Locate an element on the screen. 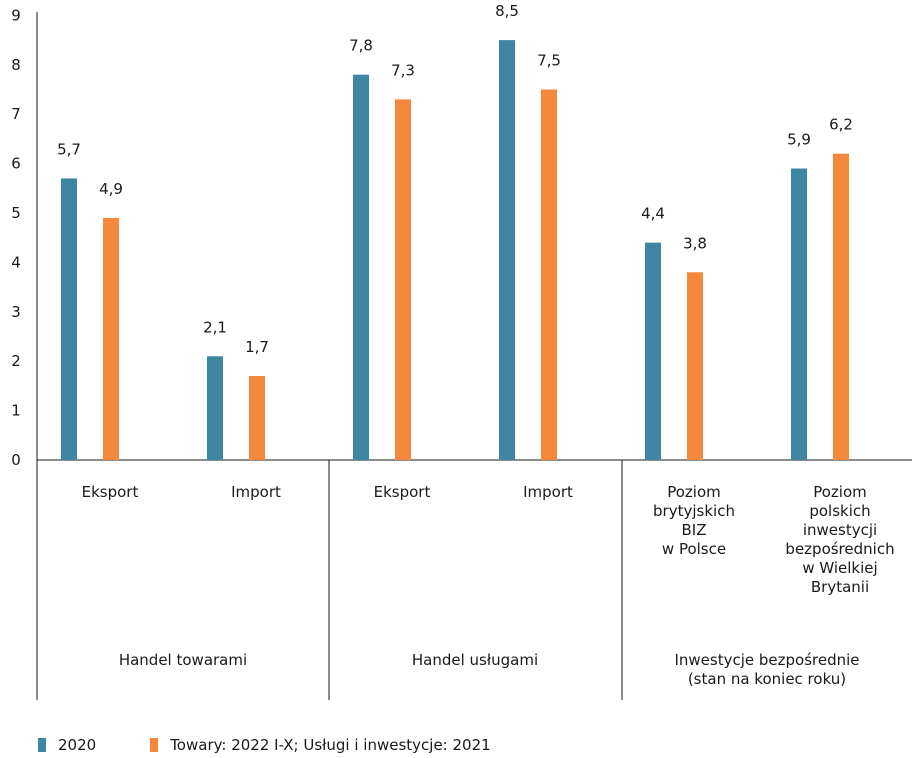 This screenshot has width=912, height=758. data-label-series-2-cat-4: 7,5 is located at coordinates (549, 61).